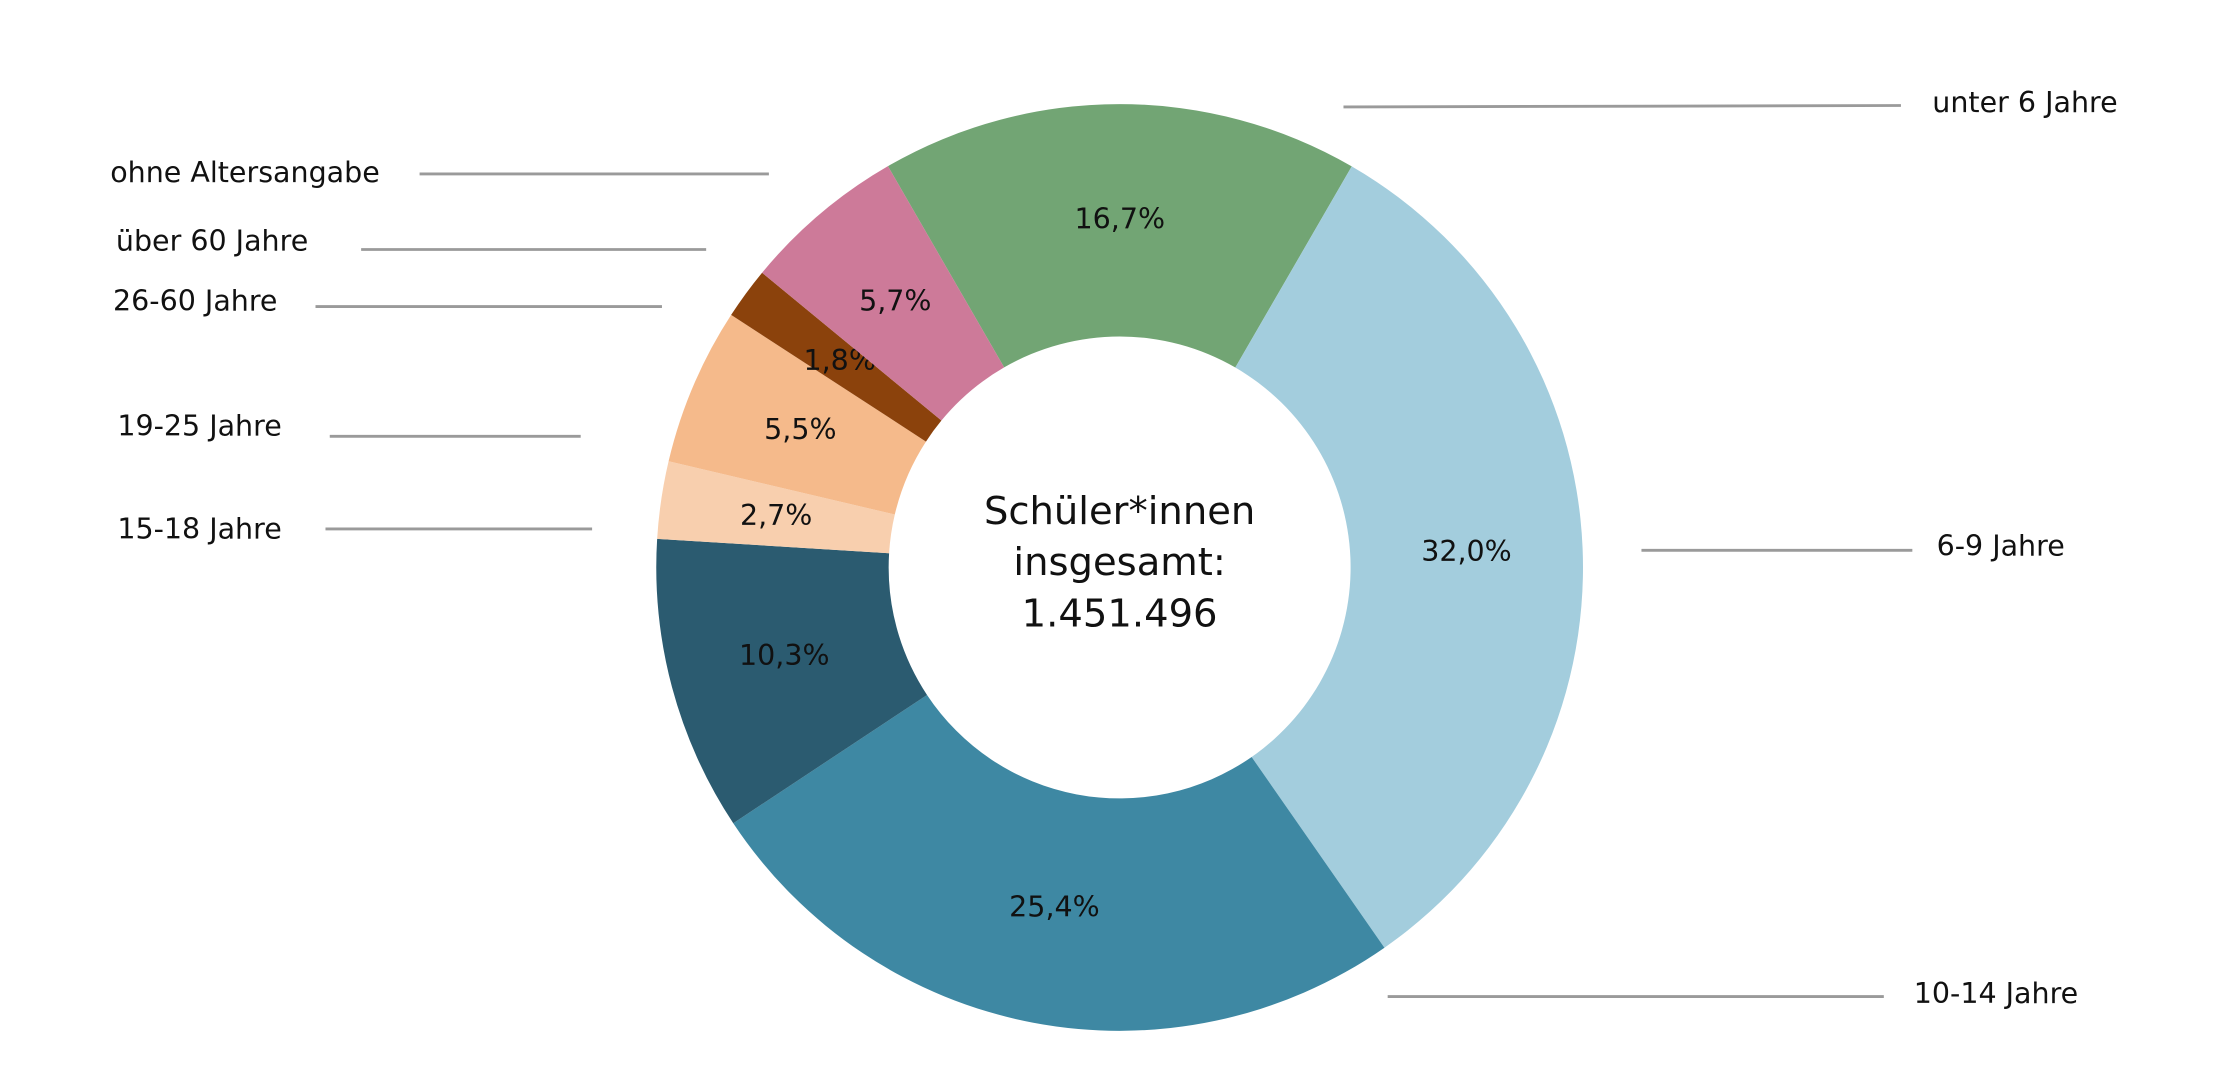 The height and width of the screenshot is (1085, 2225). What do you see at coordinates (2024, 102) in the screenshot?
I see `category-label: unter 6 Jahre` at bounding box center [2024, 102].